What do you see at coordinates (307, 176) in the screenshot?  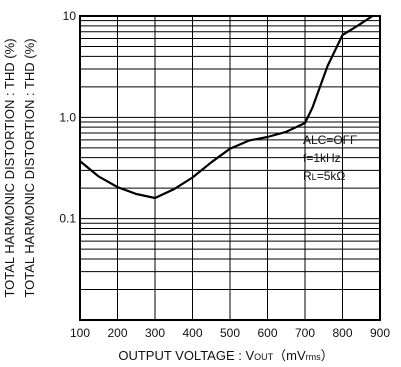 I see `annotation-load-r: R` at bounding box center [307, 176].